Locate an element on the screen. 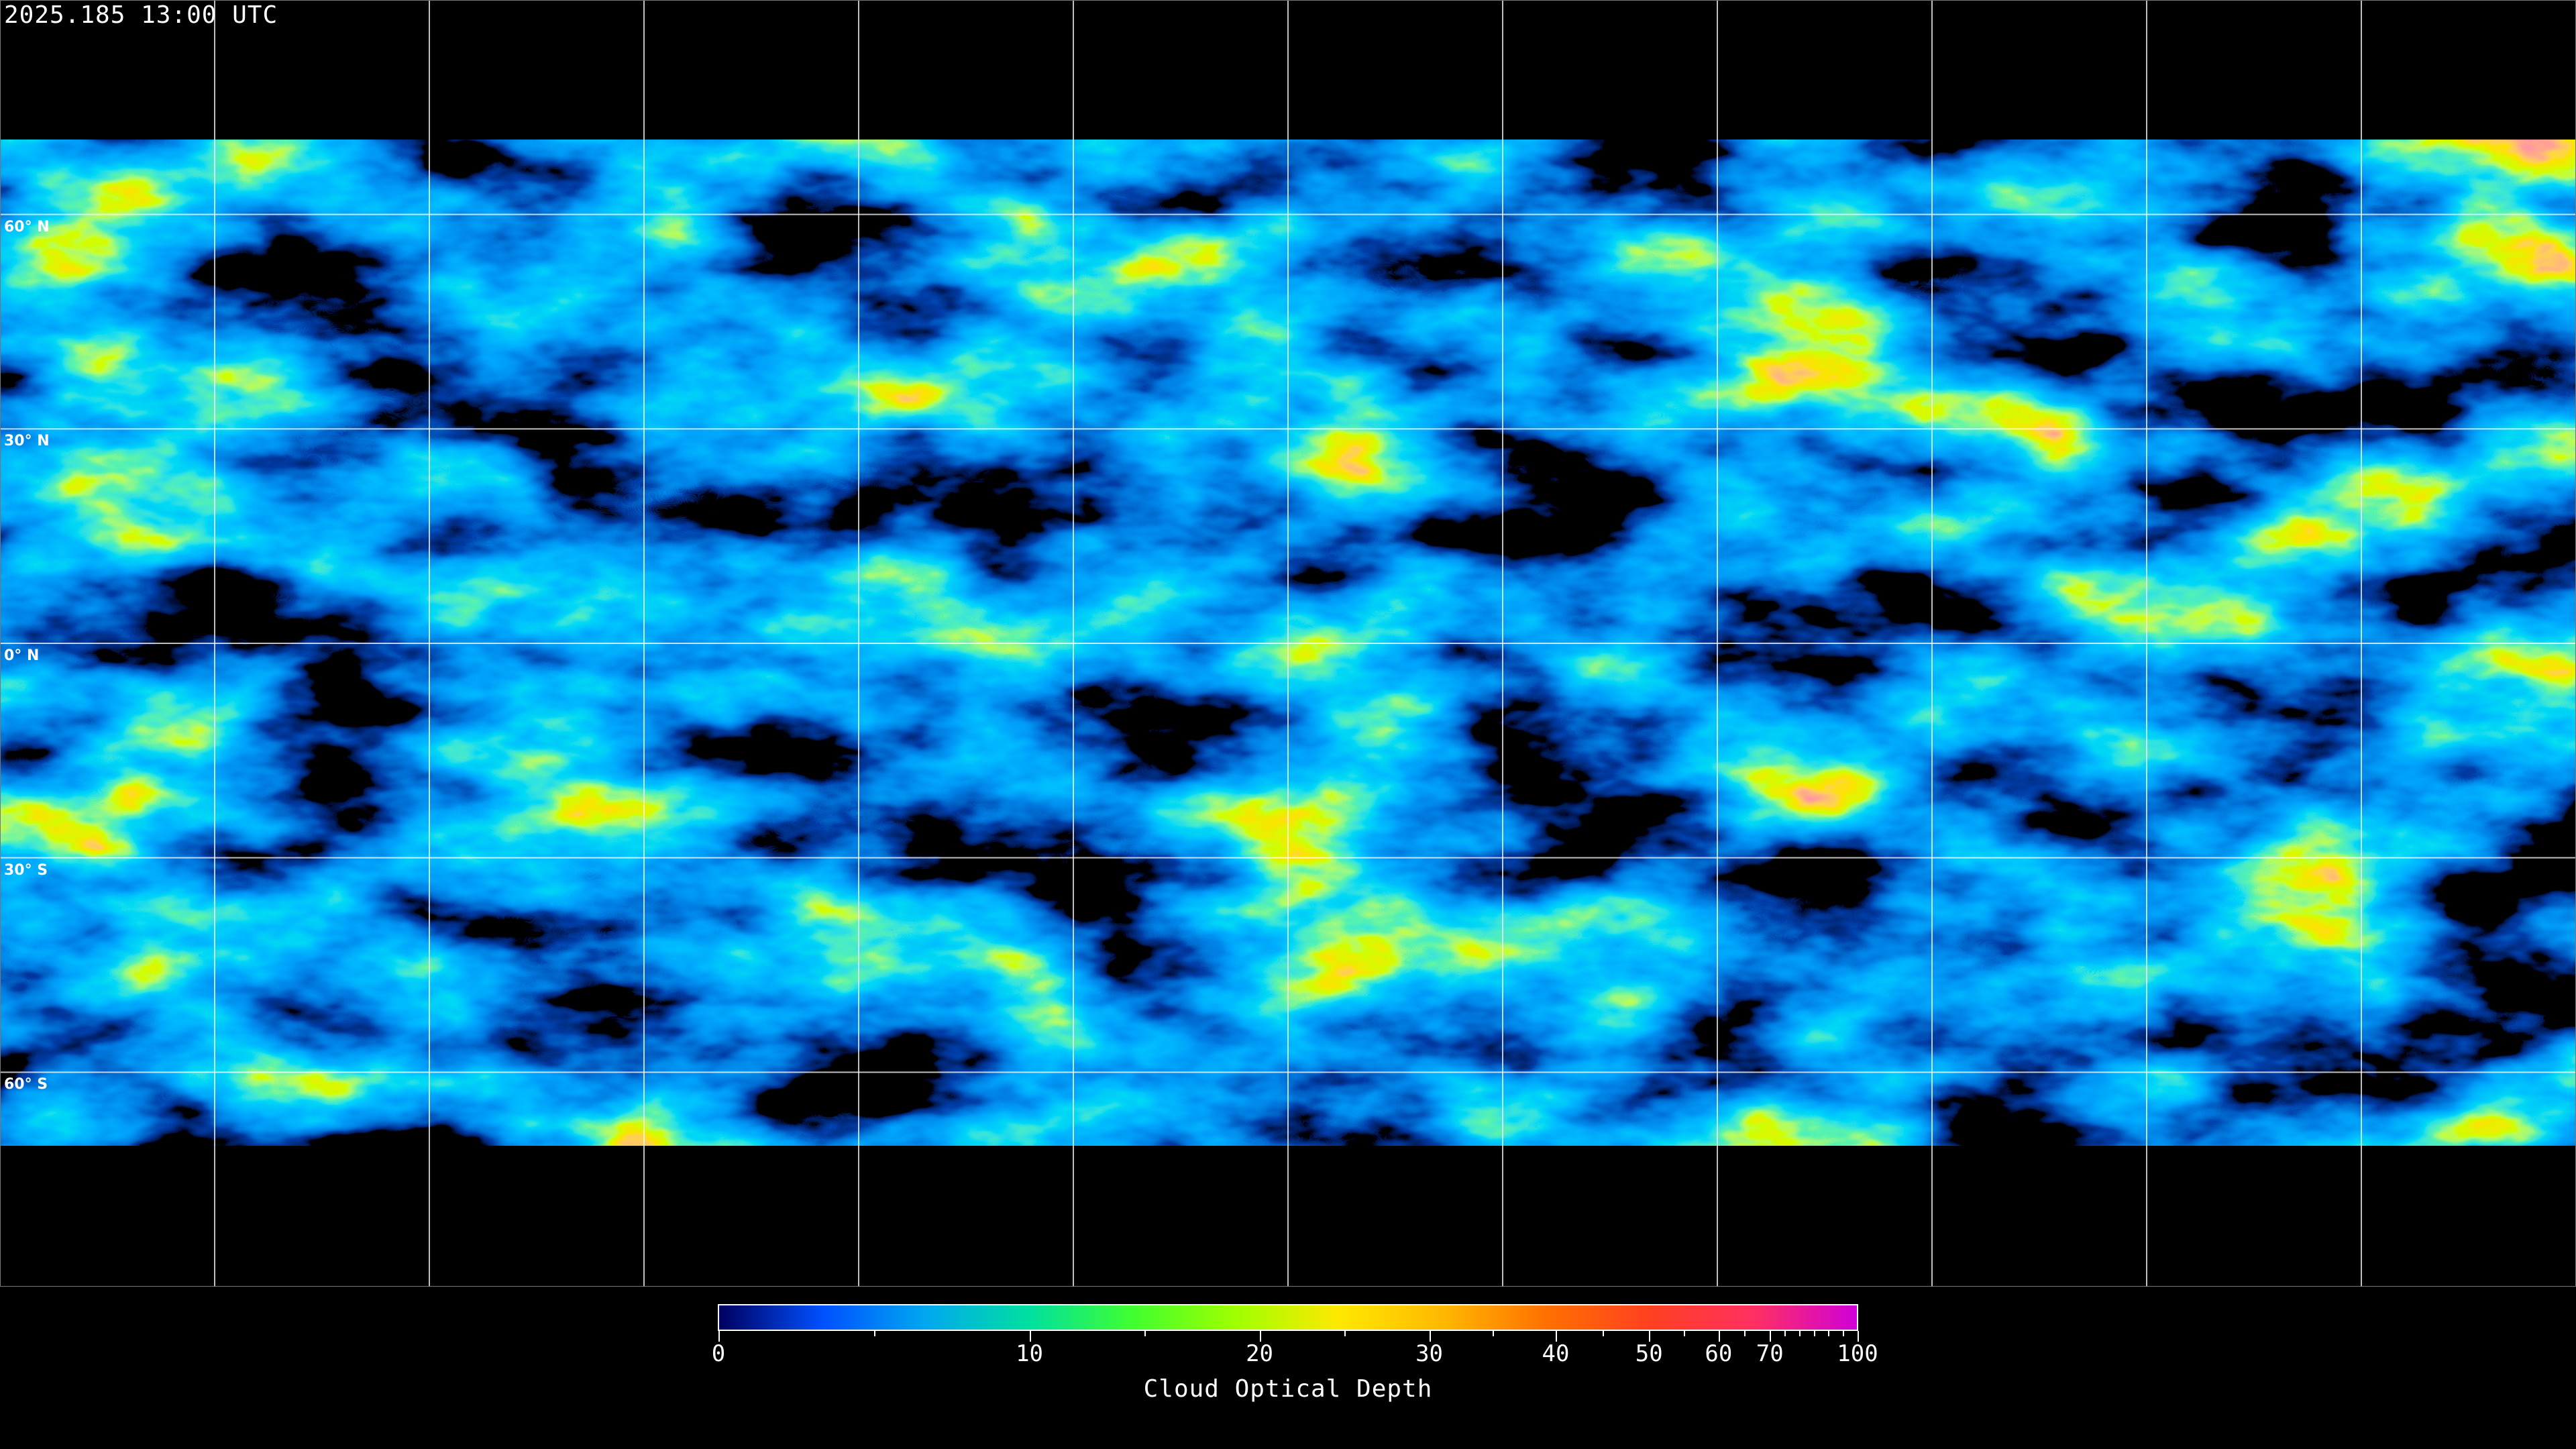 The width and height of the screenshot is (2576, 1449). colorbar-tick-label: 60 is located at coordinates (1719, 1353).